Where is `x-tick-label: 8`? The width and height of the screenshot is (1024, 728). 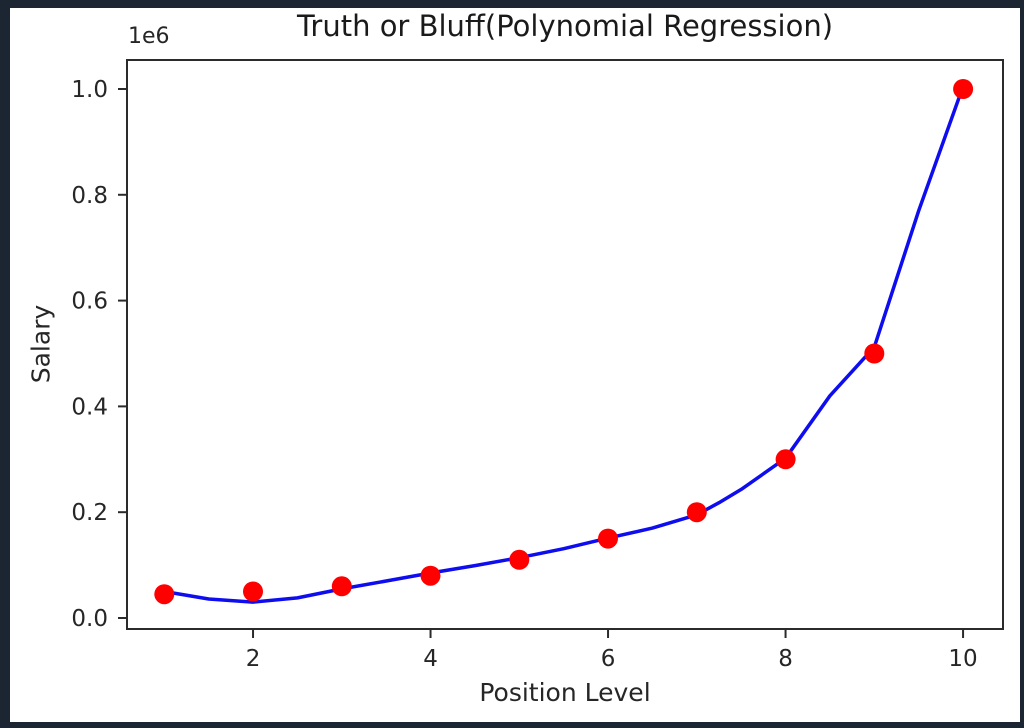
x-tick-label: 8 is located at coordinates (785, 659).